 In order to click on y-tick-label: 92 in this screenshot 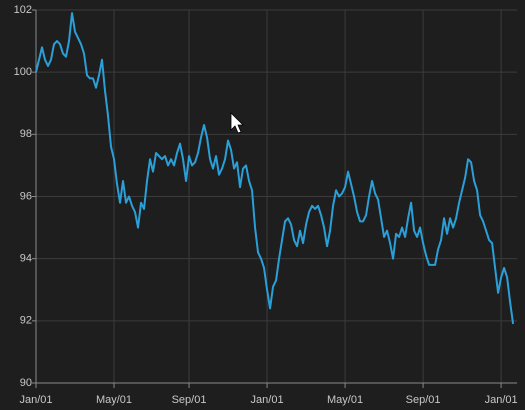, I will do `click(26, 321)`.